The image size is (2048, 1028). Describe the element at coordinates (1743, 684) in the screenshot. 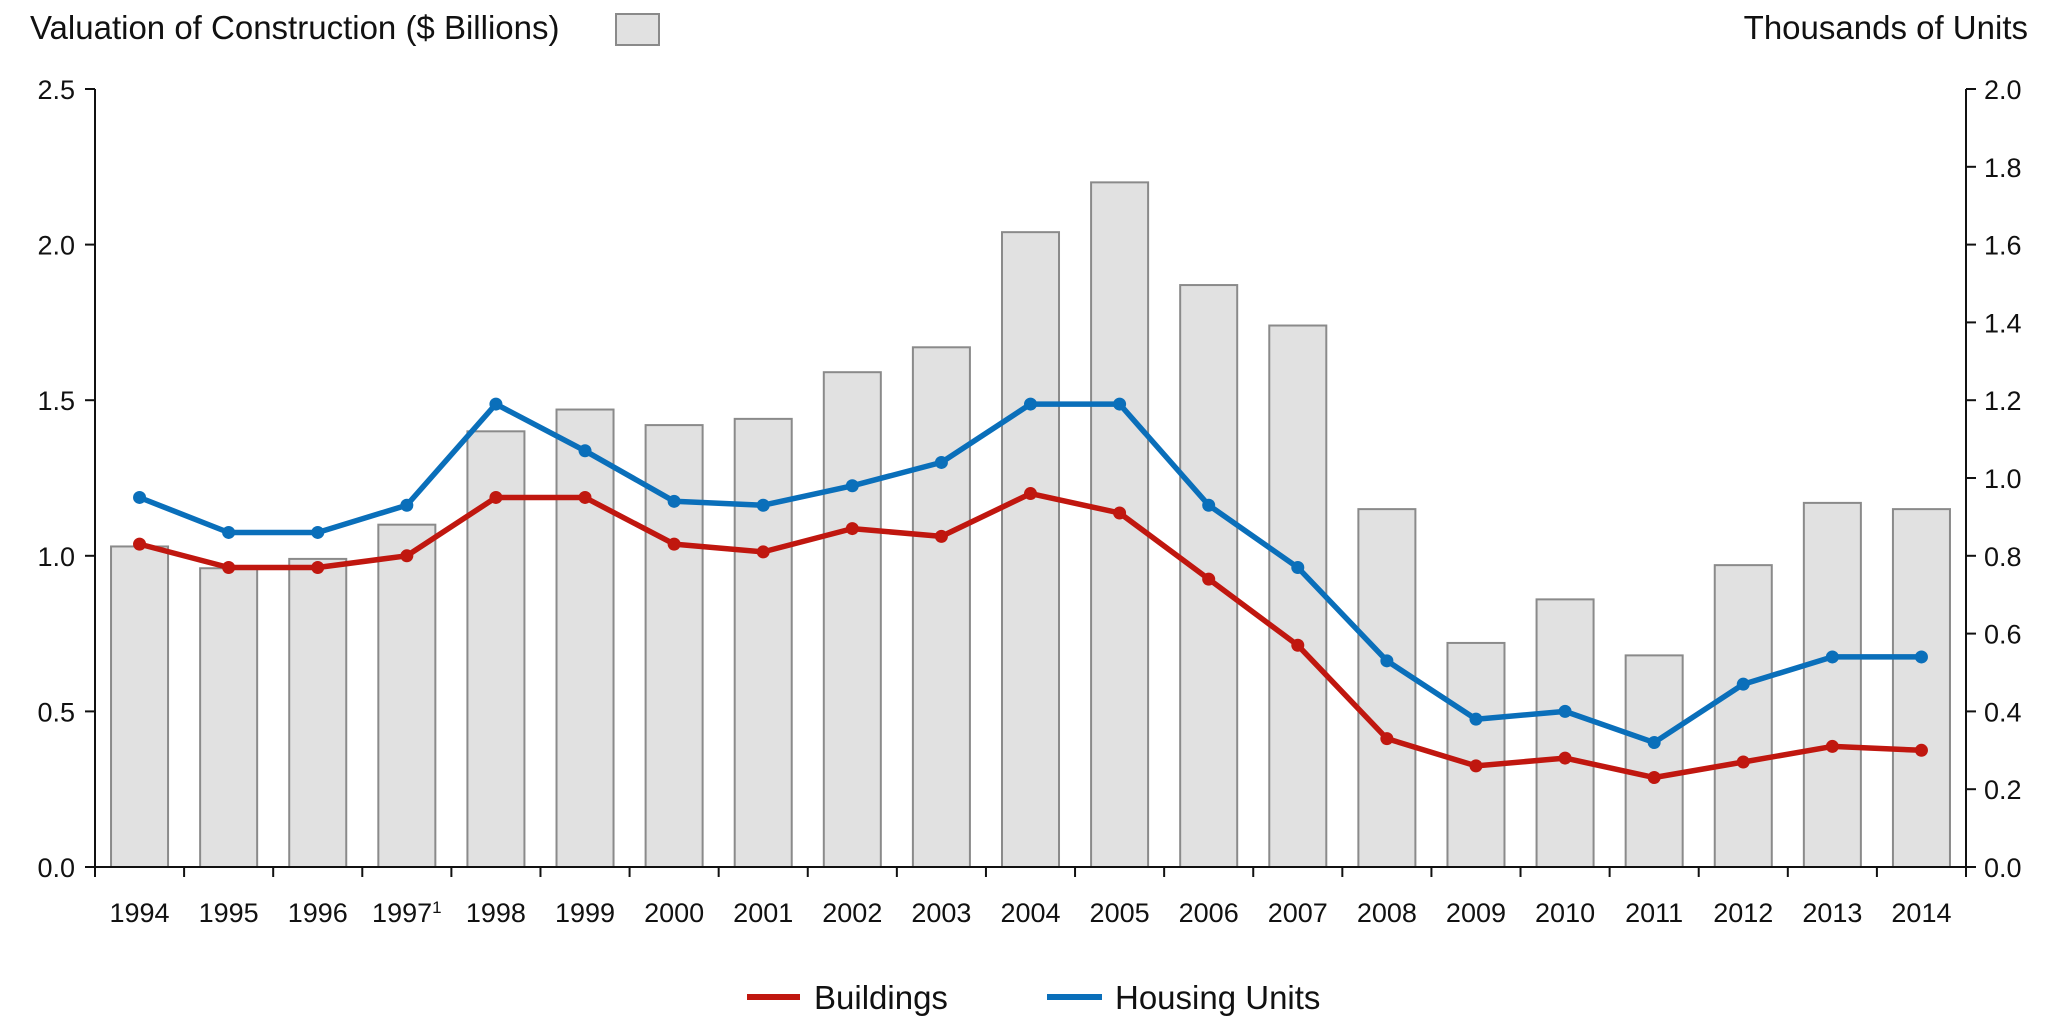

I see `point-housing-units-2012` at that location.